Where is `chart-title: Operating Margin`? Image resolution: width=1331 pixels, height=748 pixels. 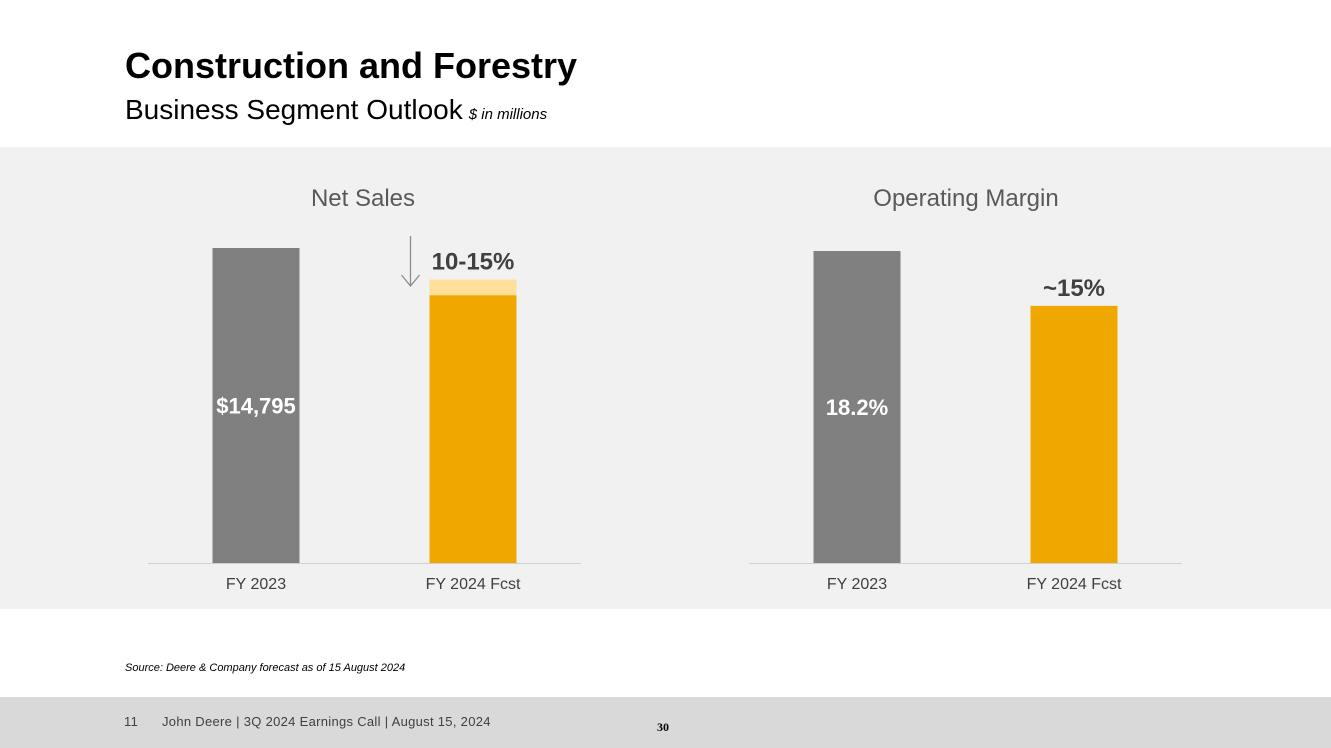
chart-title: Operating Margin is located at coordinates (965, 198).